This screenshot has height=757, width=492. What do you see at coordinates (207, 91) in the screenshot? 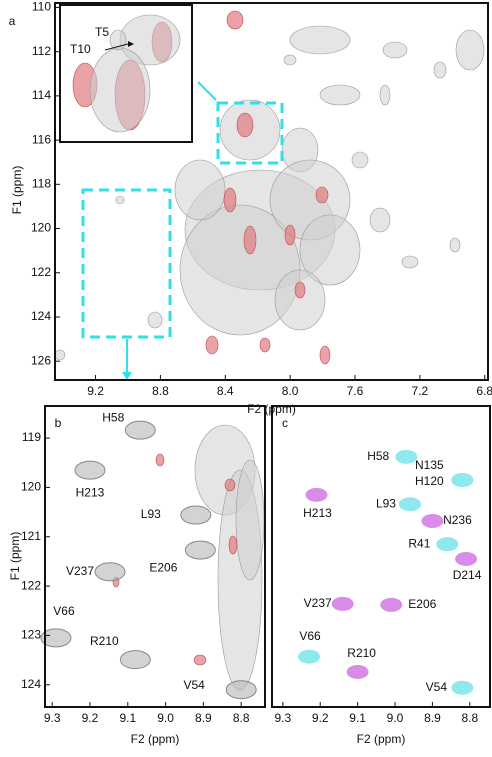
I see `arrow` at bounding box center [207, 91].